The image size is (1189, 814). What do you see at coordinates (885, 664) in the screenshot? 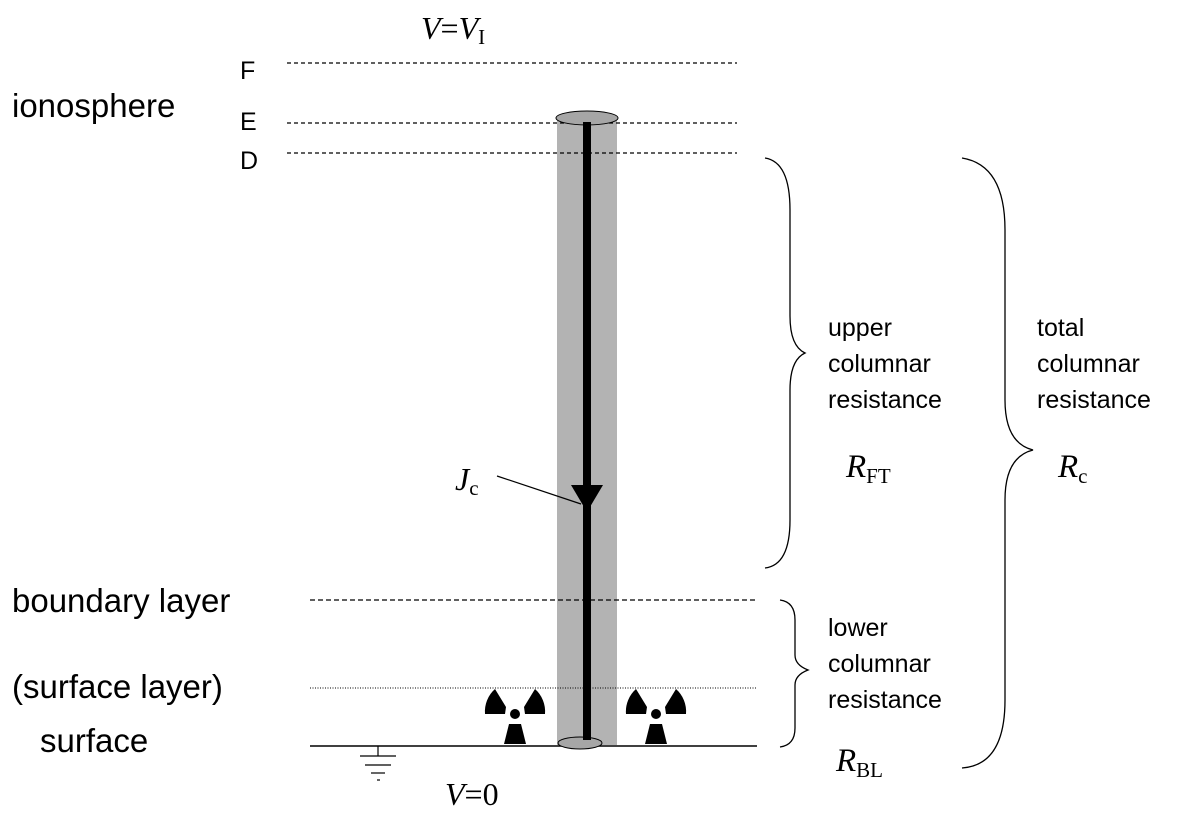
I see `lower-resistance-label: lower columnar resistance` at bounding box center [885, 664].